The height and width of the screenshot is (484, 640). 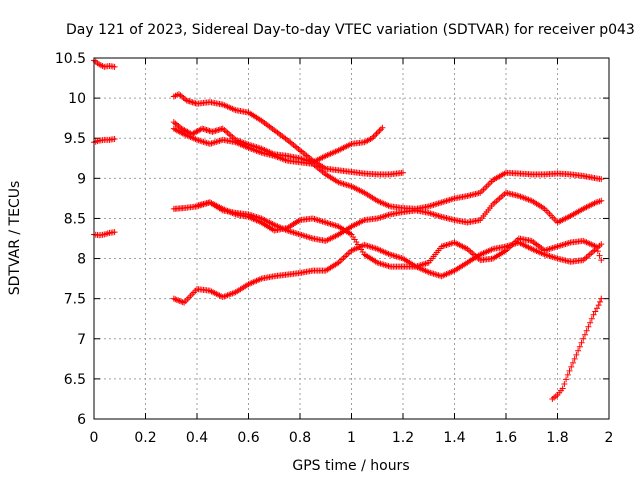 What do you see at coordinates (288, 134) in the screenshot?
I see `series-s4` at bounding box center [288, 134].